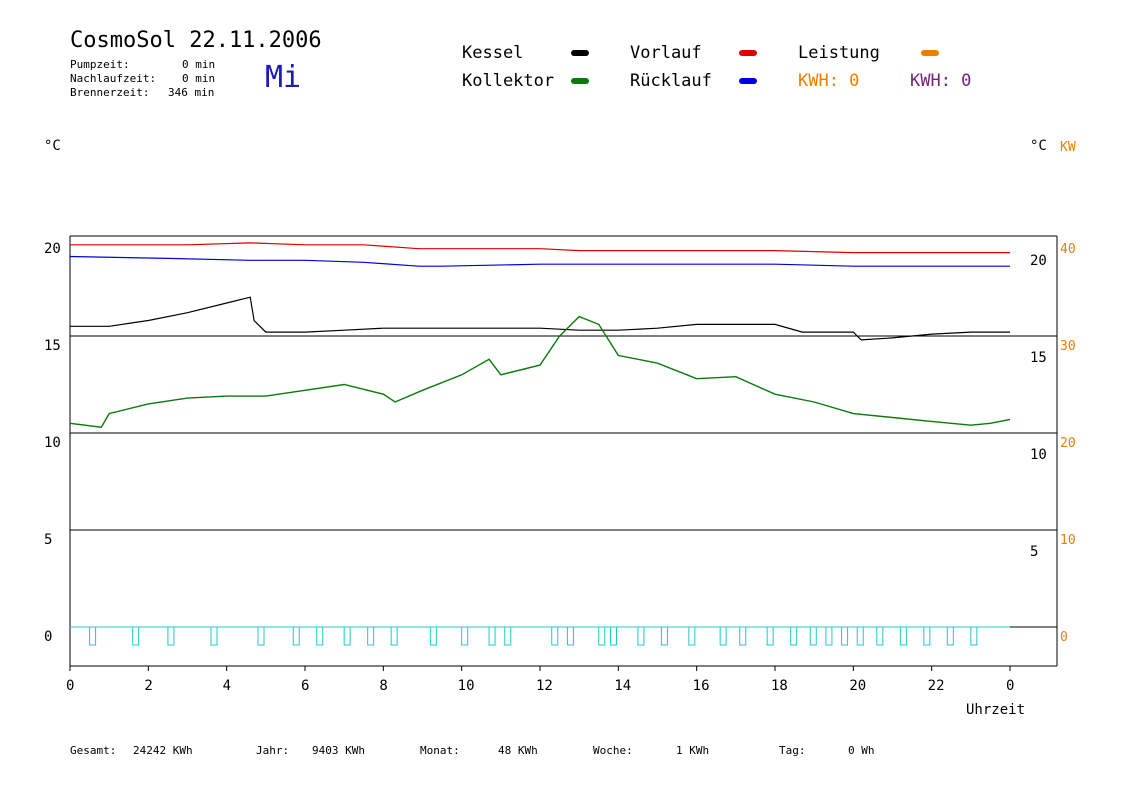 The width and height of the screenshot is (1148, 812). Describe the element at coordinates (52, 346) in the screenshot. I see `y-tick-left-15: 15` at that location.